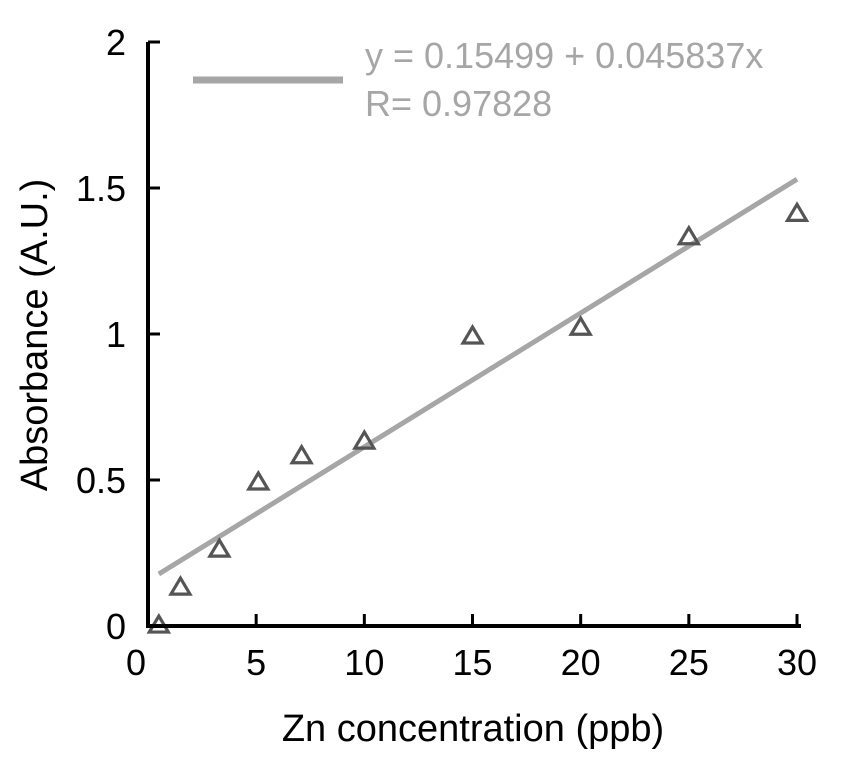  Describe the element at coordinates (256, 662) in the screenshot. I see `x-tick-label: 5` at that location.